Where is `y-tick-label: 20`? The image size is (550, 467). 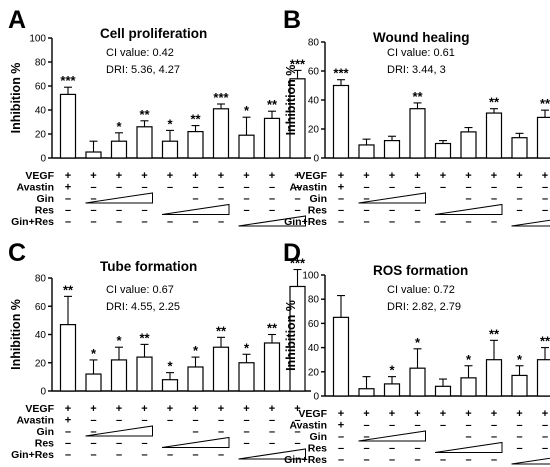 y-tick-label: 20 is located at coordinates (41, 363).